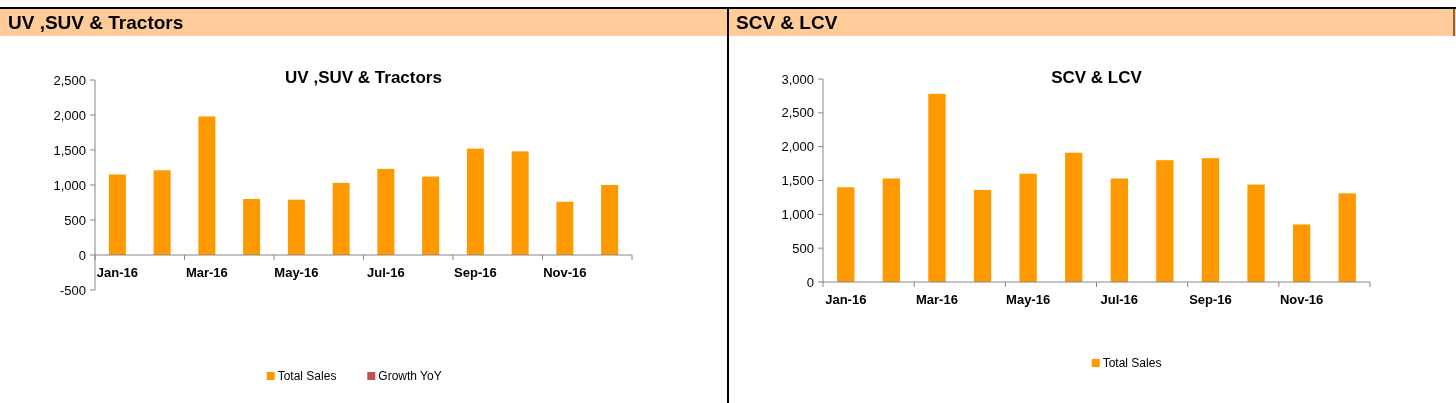 The width and height of the screenshot is (1456, 403). Describe the element at coordinates (410, 376) in the screenshot. I see `legend-label: Growth YoY` at that location.